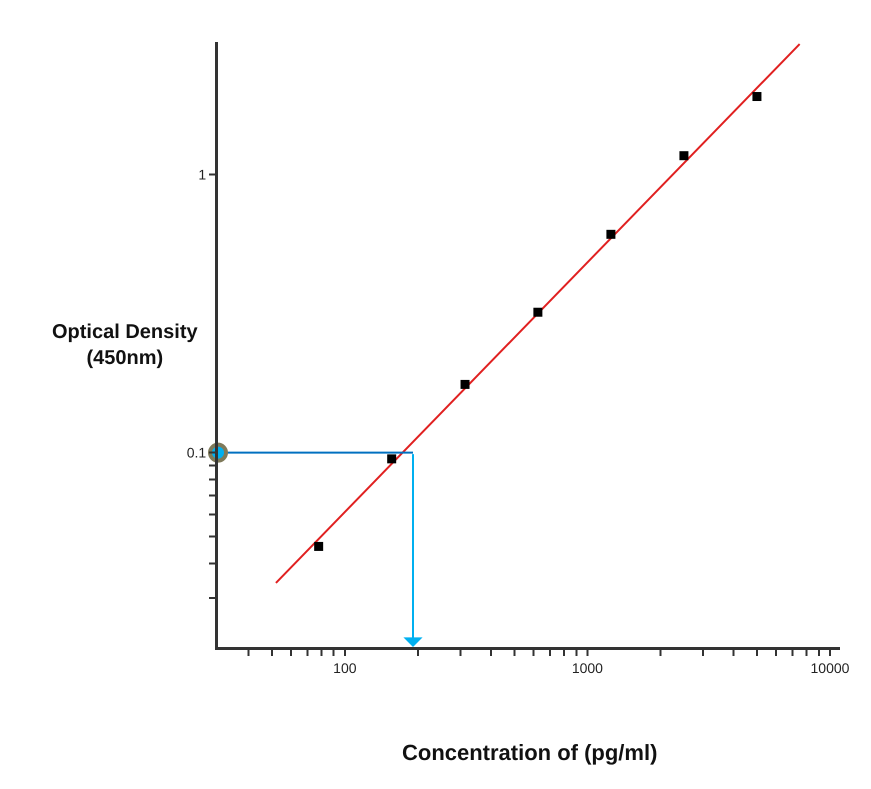 The width and height of the screenshot is (871, 789). Describe the element at coordinates (345, 668) in the screenshot. I see `x-tick-label: 100` at that location.